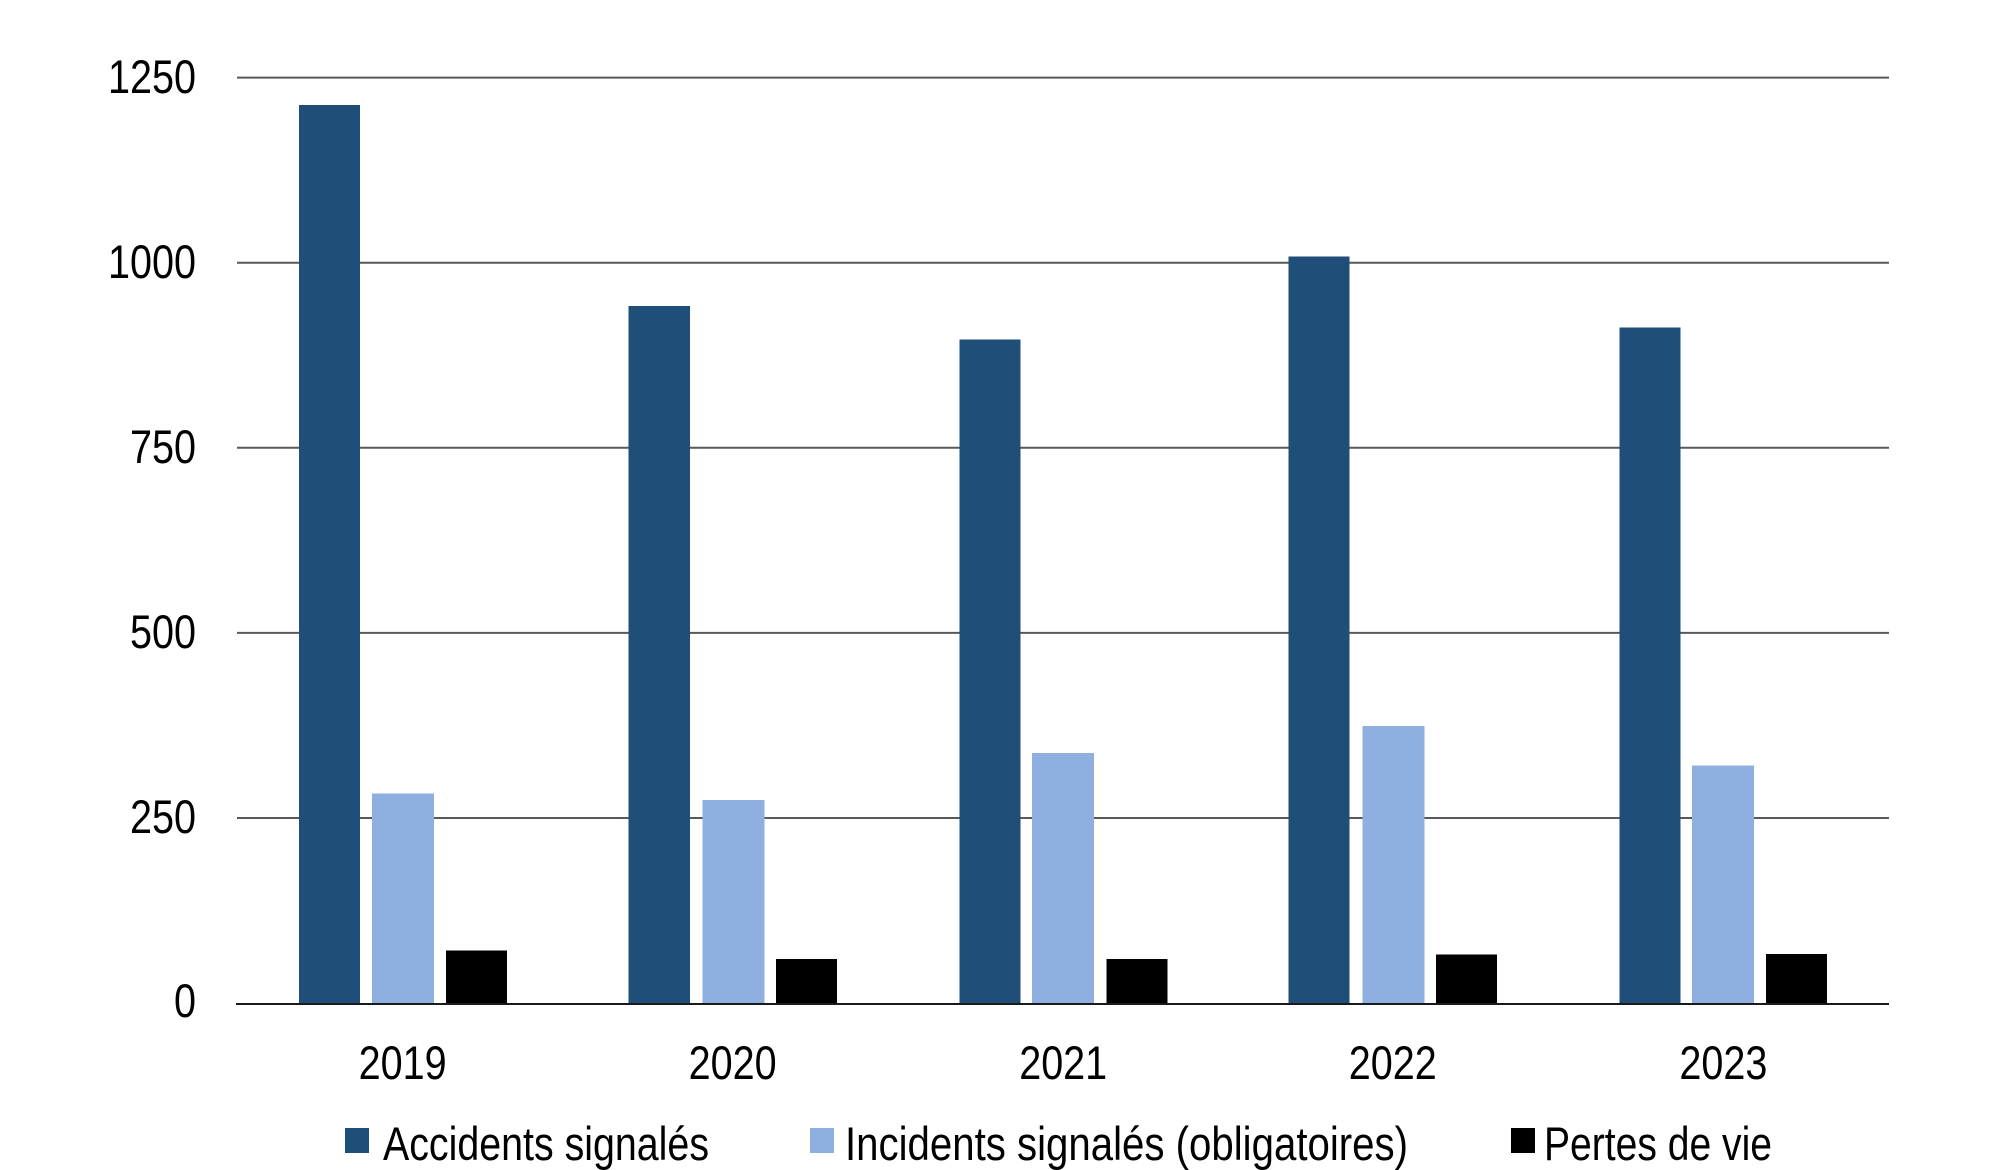  Describe the element at coordinates (185, 1000) in the screenshot. I see `svg-text: 0` at that location.